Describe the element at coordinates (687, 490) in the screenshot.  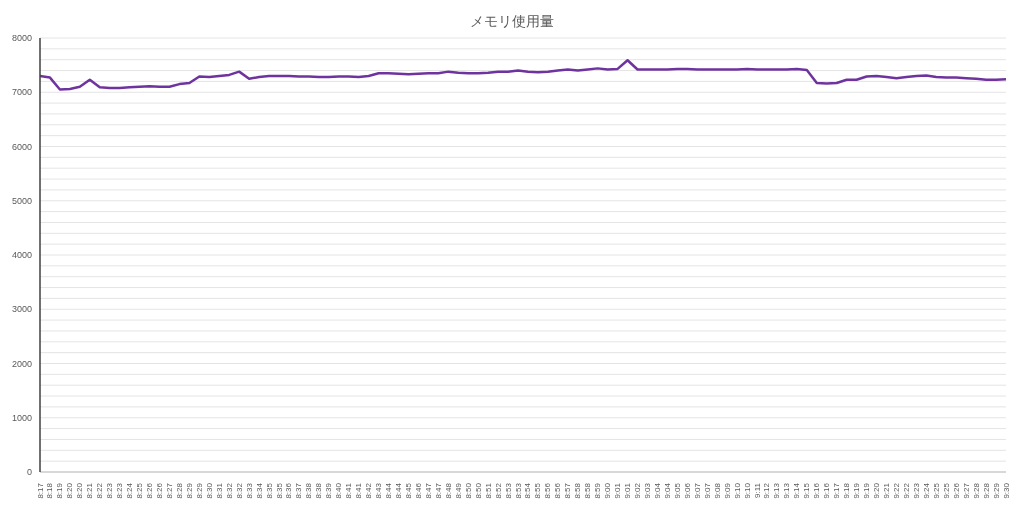
I see `x-tick-label: 9:06` at that location.